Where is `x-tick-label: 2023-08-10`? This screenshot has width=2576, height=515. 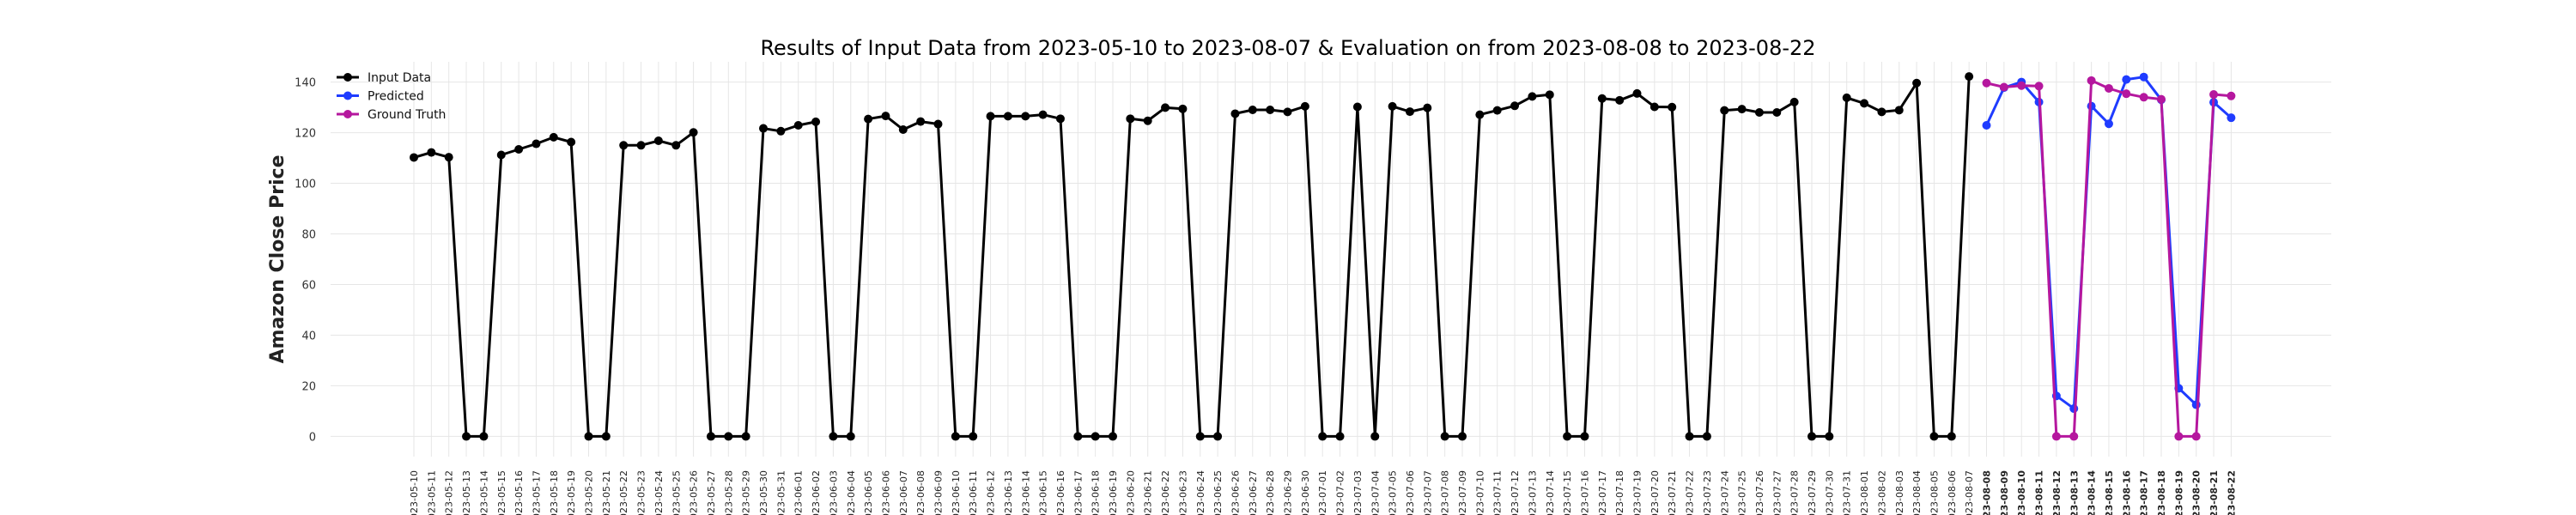 x-tick-label: 2023-08-10 is located at coordinates (2021, 492).